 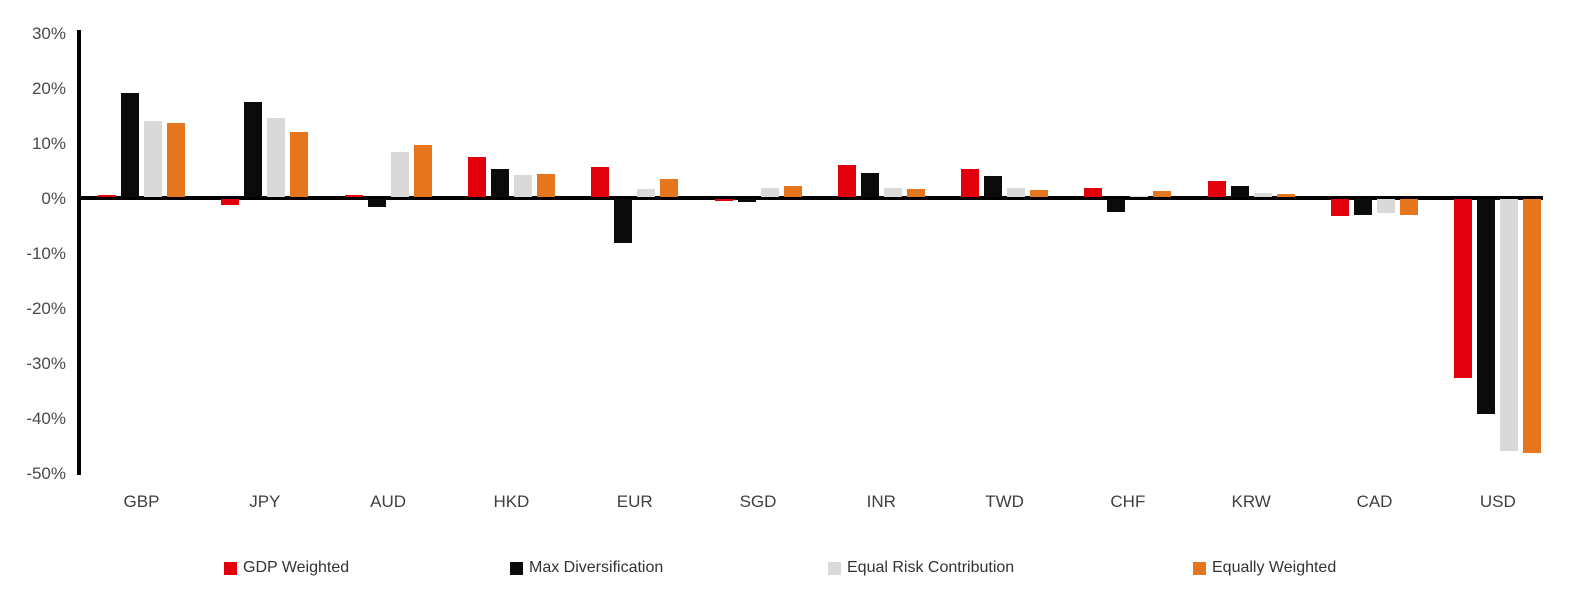 What do you see at coordinates (1374, 501) in the screenshot?
I see `x-axis-label-CAD: CAD` at bounding box center [1374, 501].